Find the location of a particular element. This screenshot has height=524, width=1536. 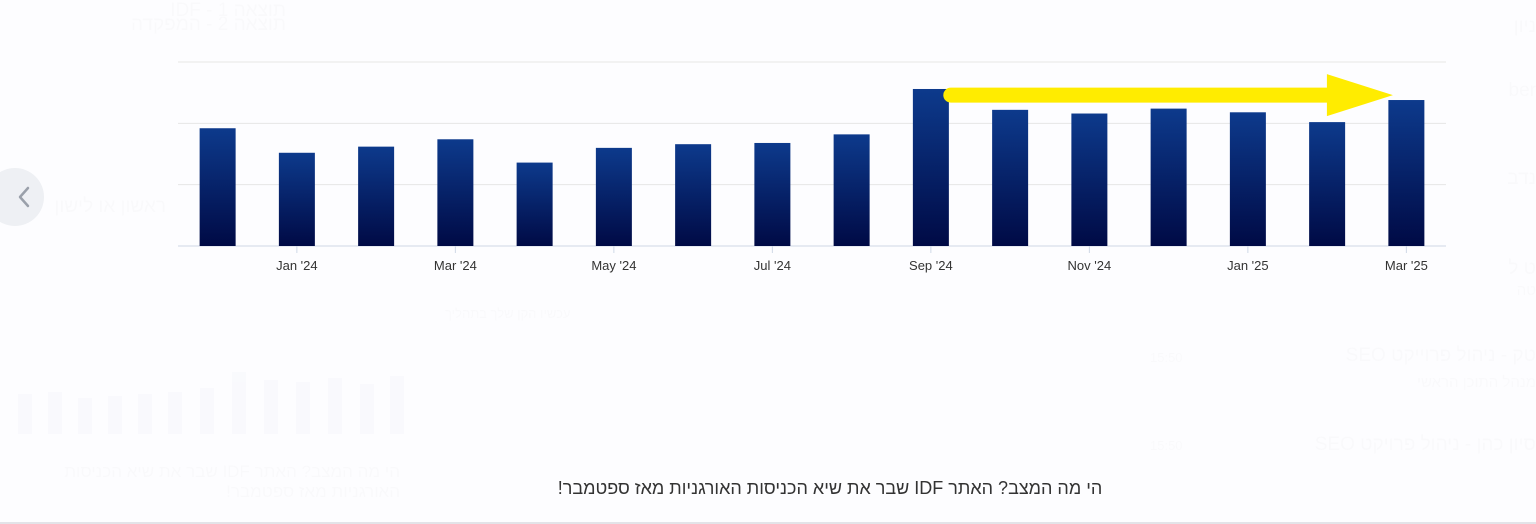

x-tick-label: May '24 is located at coordinates (613, 265).